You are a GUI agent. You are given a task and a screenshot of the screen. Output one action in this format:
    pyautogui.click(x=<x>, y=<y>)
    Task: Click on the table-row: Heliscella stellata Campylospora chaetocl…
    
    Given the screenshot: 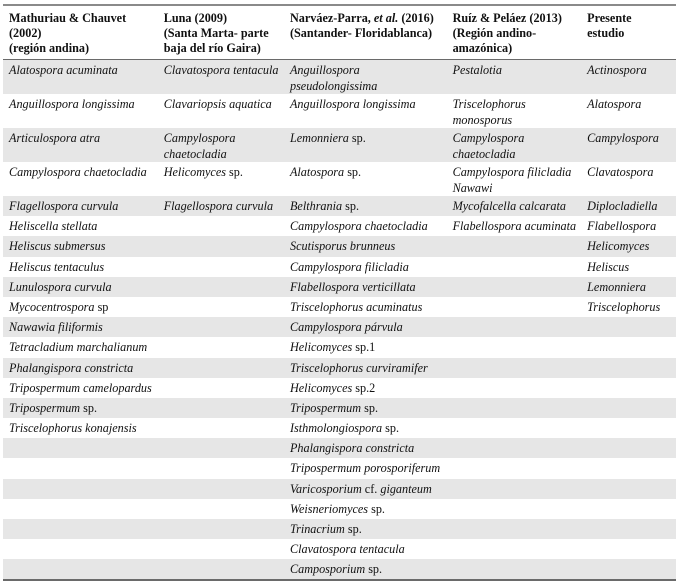 What is the action you would take?
    pyautogui.click(x=339, y=226)
    